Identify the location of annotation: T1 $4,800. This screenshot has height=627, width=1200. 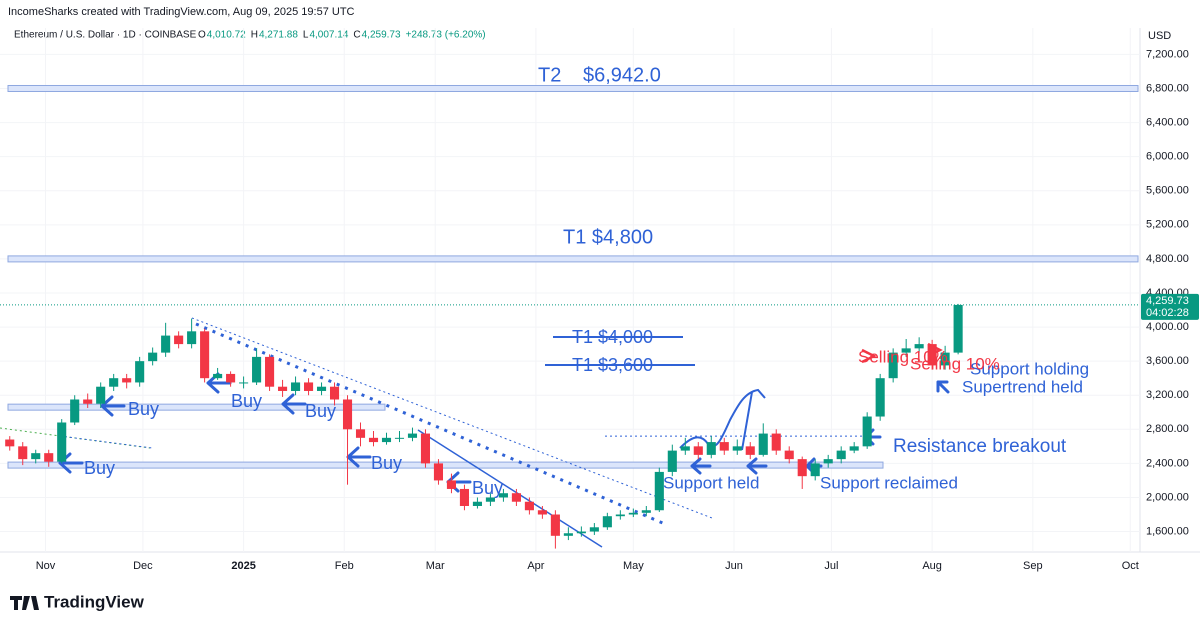
(608, 237).